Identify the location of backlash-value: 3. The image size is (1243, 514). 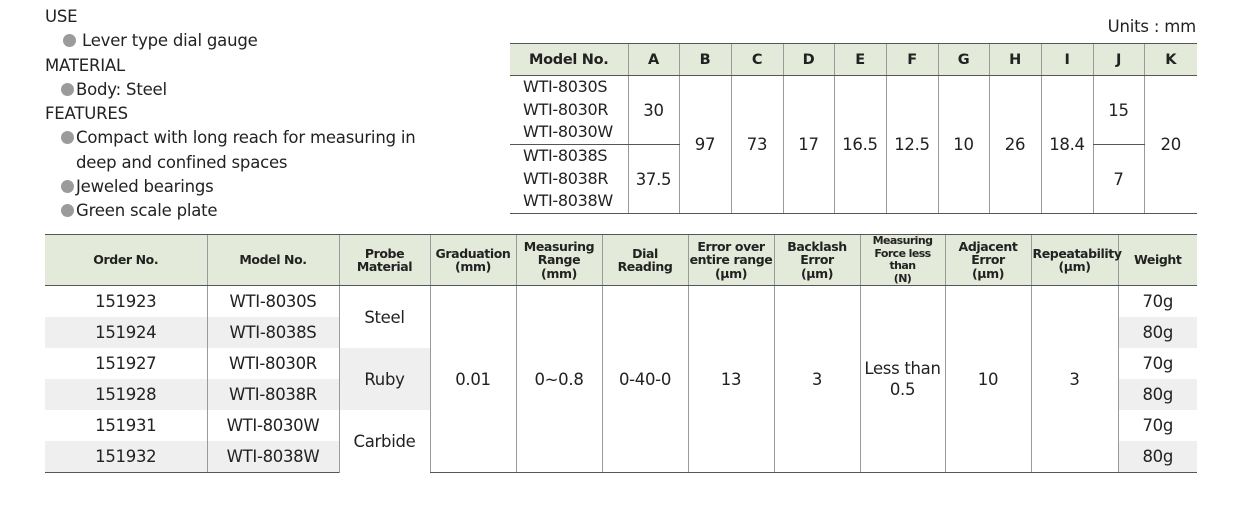
(816, 379).